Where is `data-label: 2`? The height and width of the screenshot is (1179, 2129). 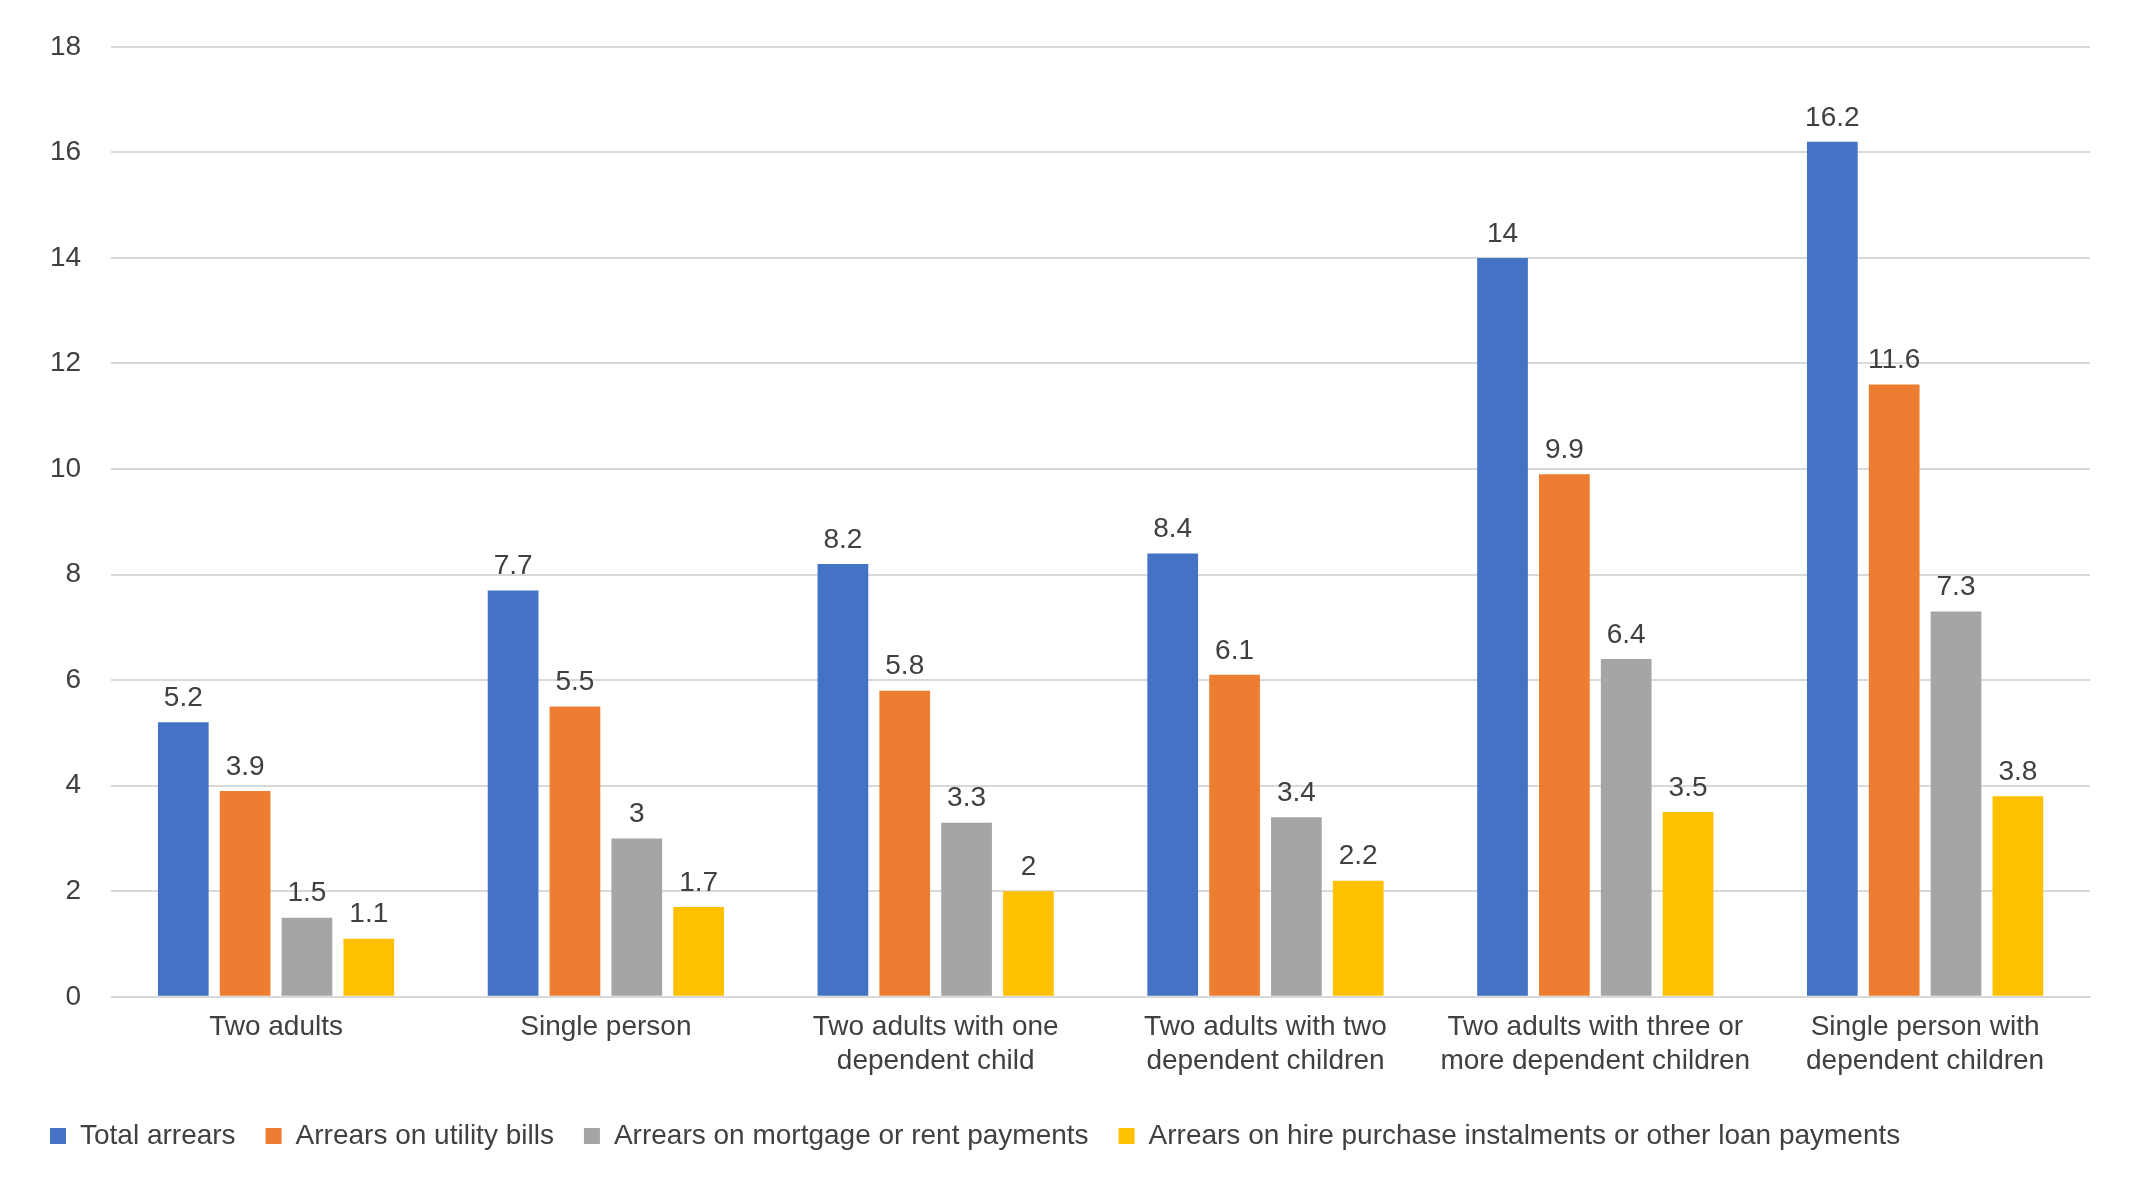
data-label: 2 is located at coordinates (1028, 865).